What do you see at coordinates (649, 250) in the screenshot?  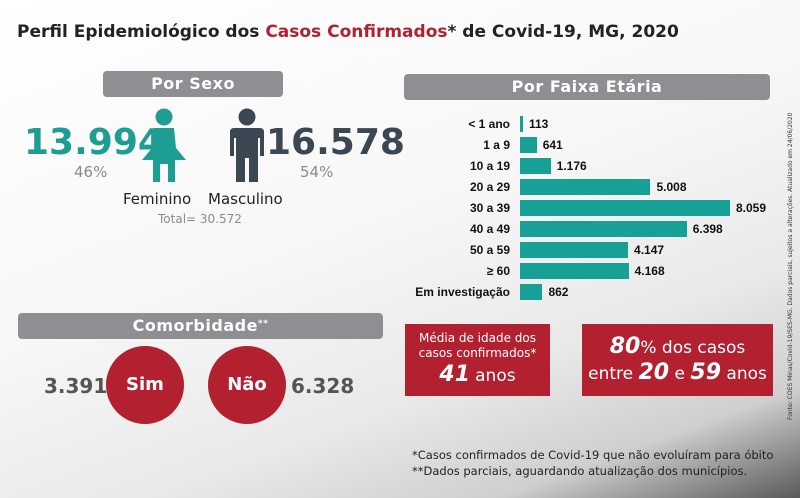 I see `age-bar-value: 4.147` at bounding box center [649, 250].